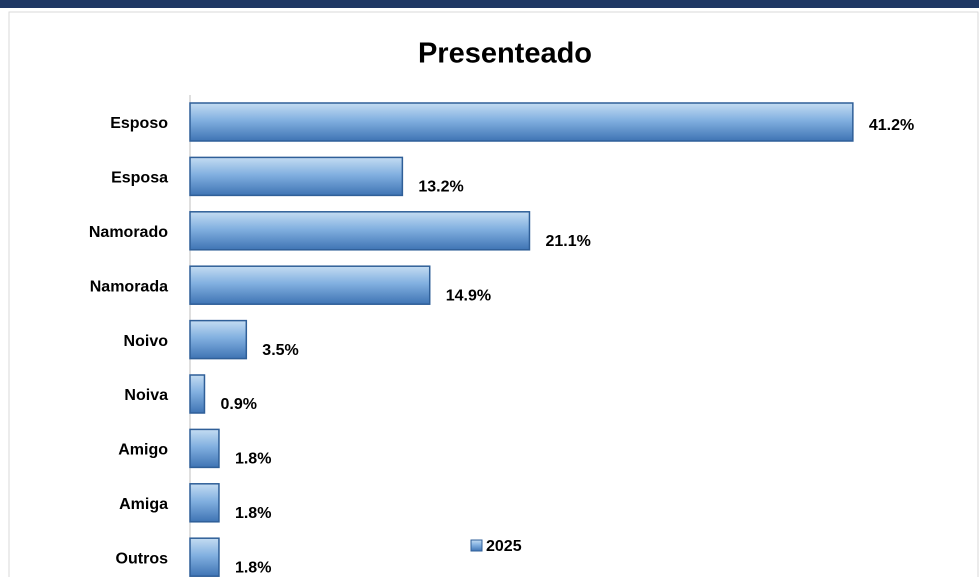  What do you see at coordinates (238, 404) in the screenshot?
I see `data-label: 0.9%` at bounding box center [238, 404].